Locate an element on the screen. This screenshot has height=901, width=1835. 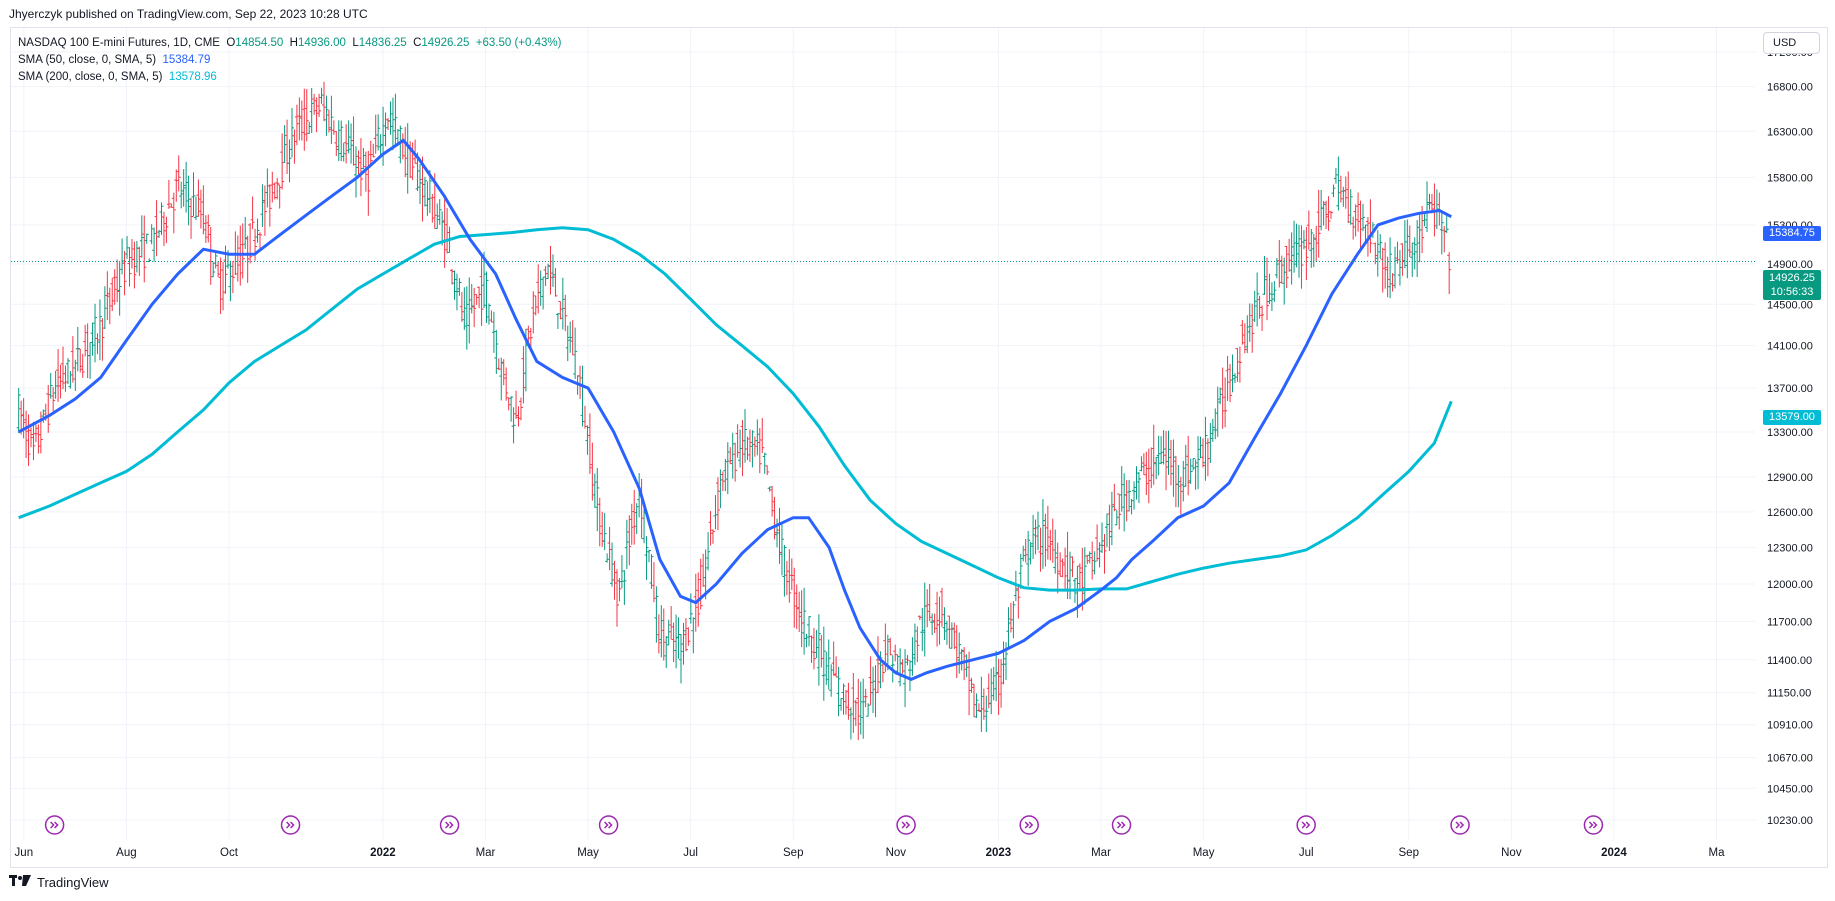
y-tick-label: 12300.00 is located at coordinates (1790, 548).